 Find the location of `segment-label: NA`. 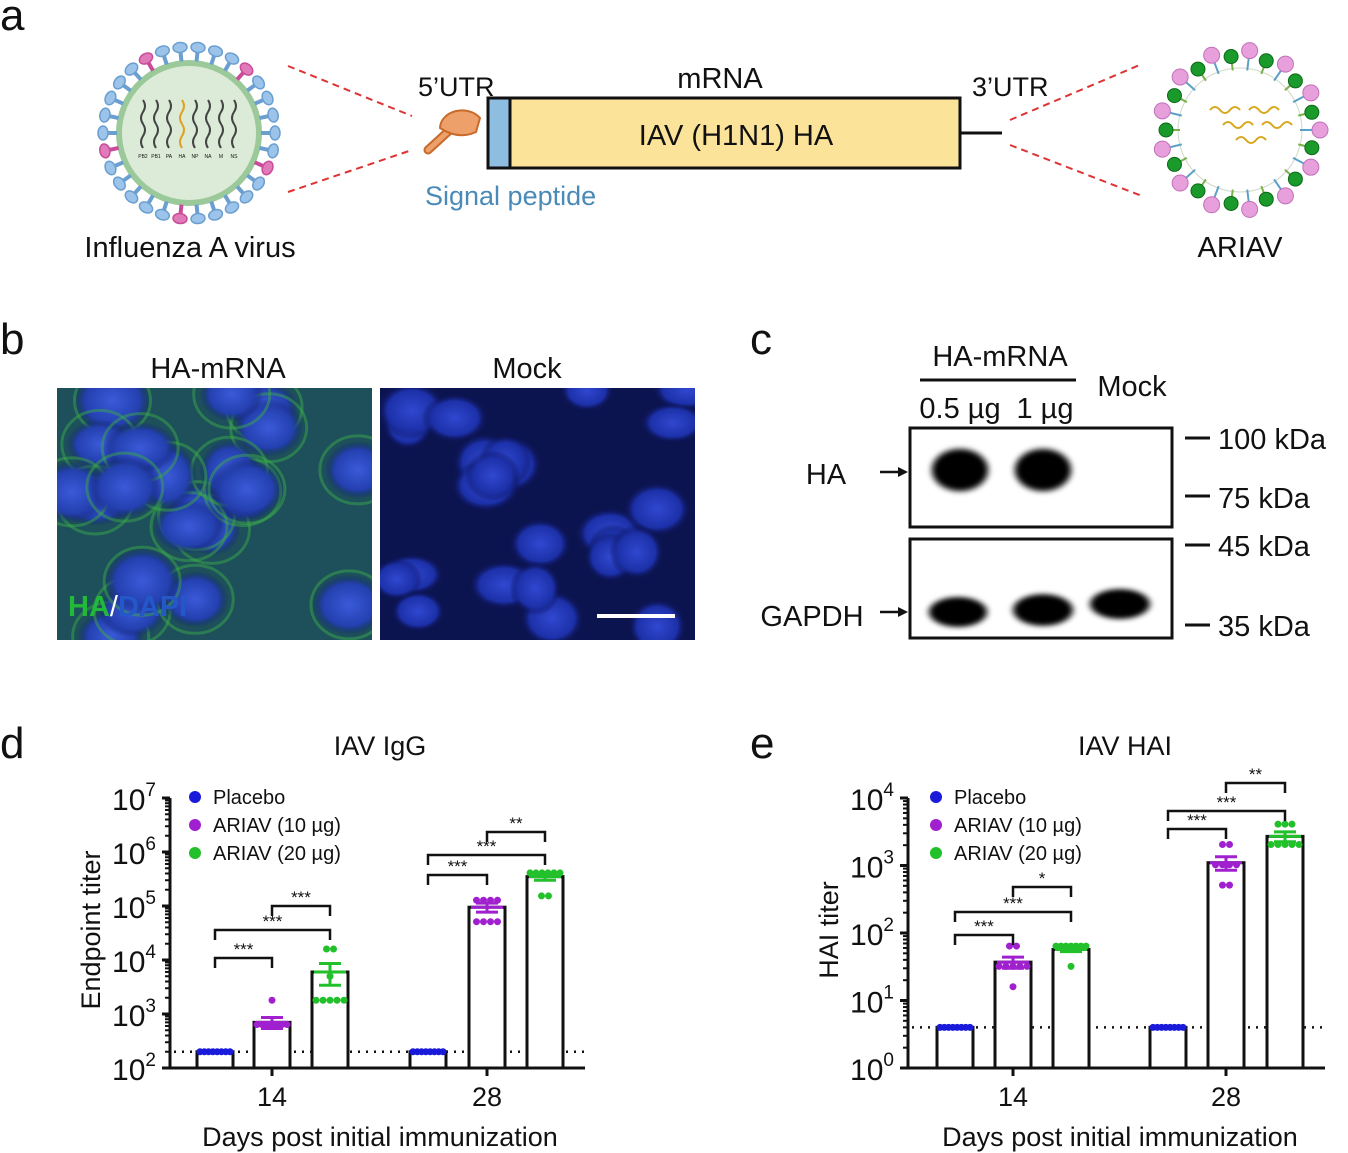

segment-label: NA is located at coordinates (209, 157).